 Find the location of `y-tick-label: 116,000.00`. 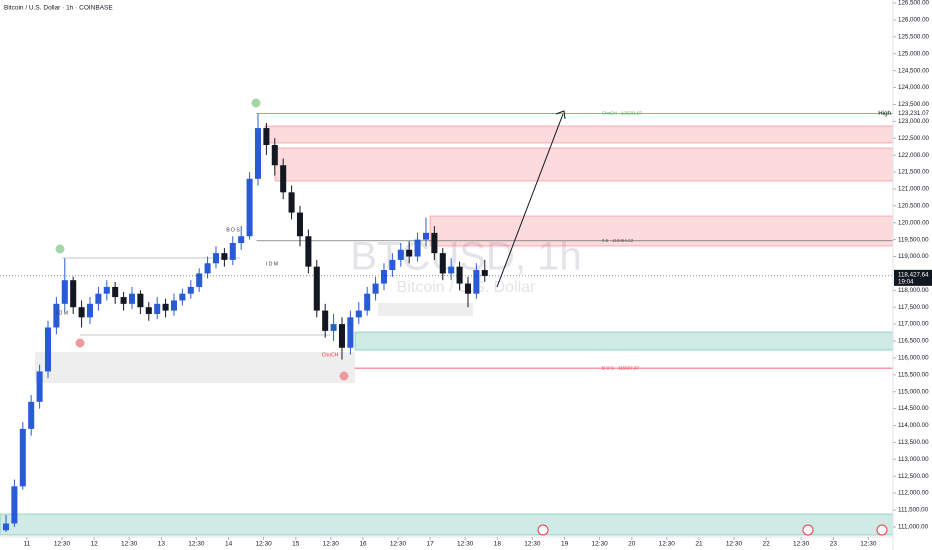

y-tick-label: 116,000.00 is located at coordinates (913, 358).